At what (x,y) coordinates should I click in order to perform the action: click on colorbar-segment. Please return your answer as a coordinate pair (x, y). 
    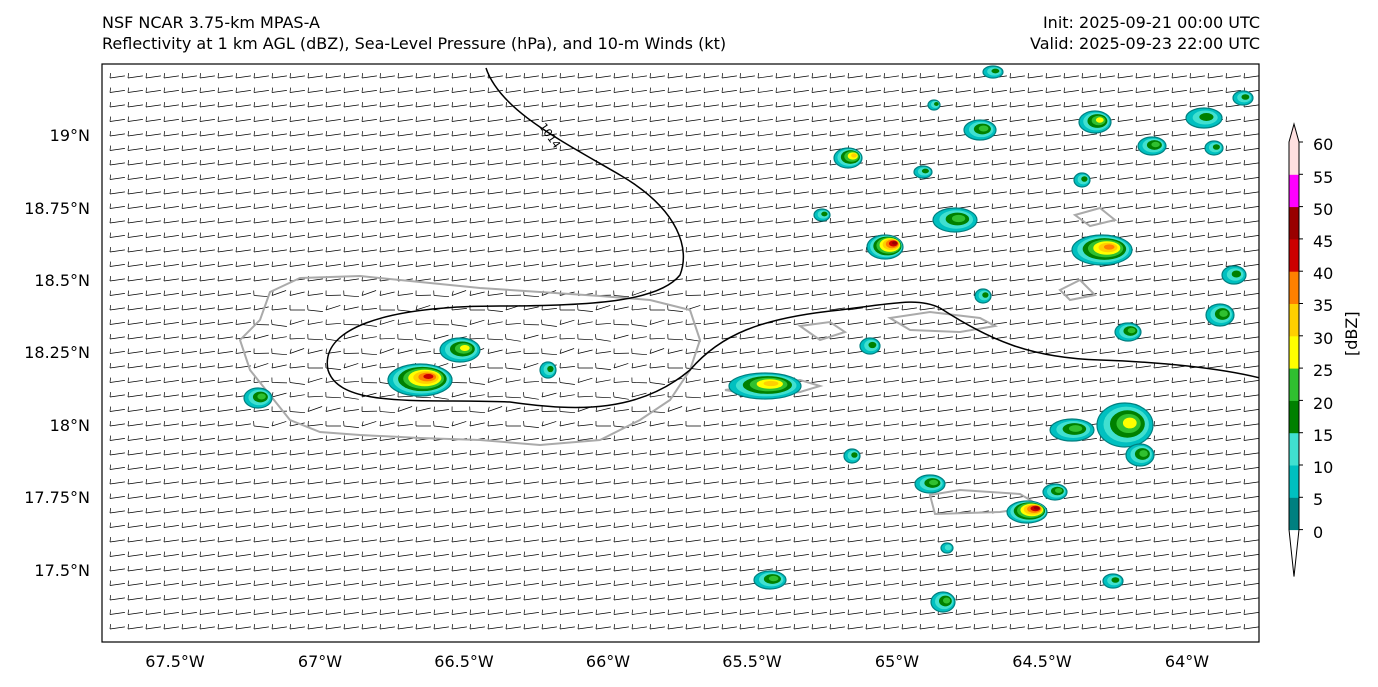
    Looking at the image, I should click on (1294, 320).